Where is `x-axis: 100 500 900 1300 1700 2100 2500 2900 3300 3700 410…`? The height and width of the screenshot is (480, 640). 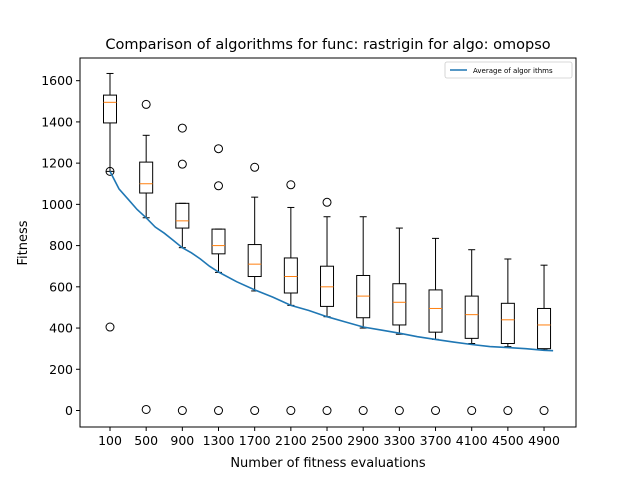 x-axis: 100 500 900 1300 1700 2100 2500 2900 3300 3700 410… is located at coordinates (329, 437).